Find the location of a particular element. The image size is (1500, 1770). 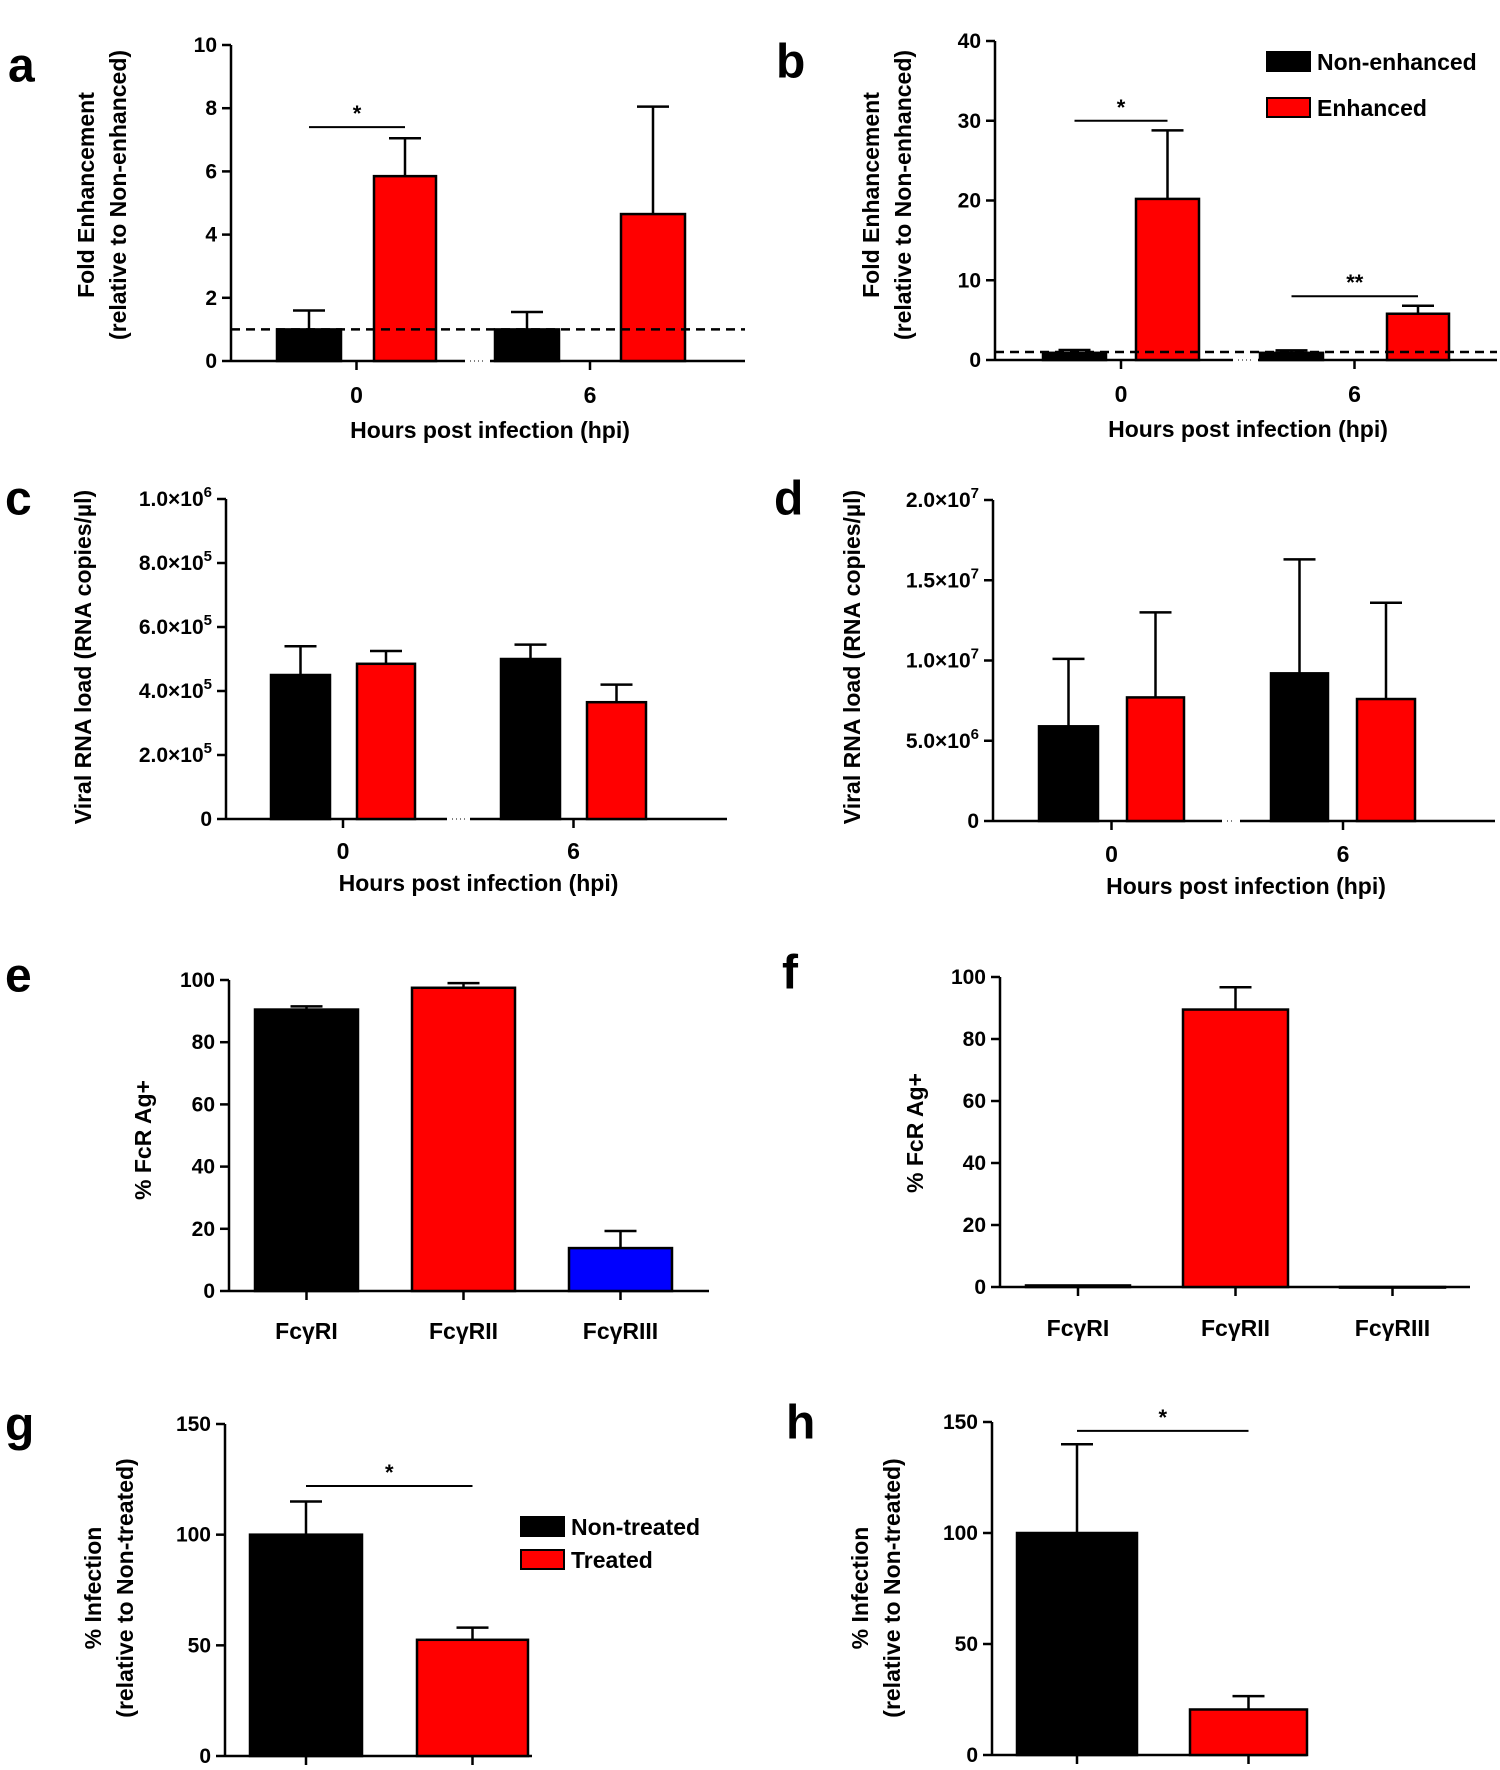

legend-panel-g: Non-treated Treated is located at coordinates (610, 1543).